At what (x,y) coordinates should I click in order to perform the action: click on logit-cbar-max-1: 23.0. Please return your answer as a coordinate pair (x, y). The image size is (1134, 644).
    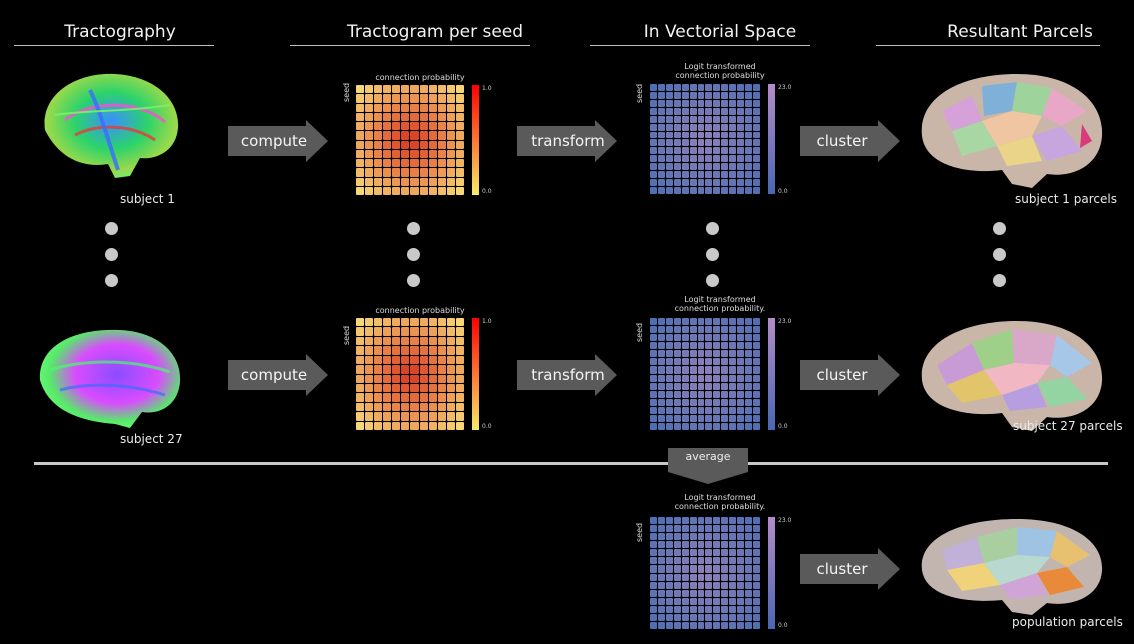
    Looking at the image, I should click on (785, 87).